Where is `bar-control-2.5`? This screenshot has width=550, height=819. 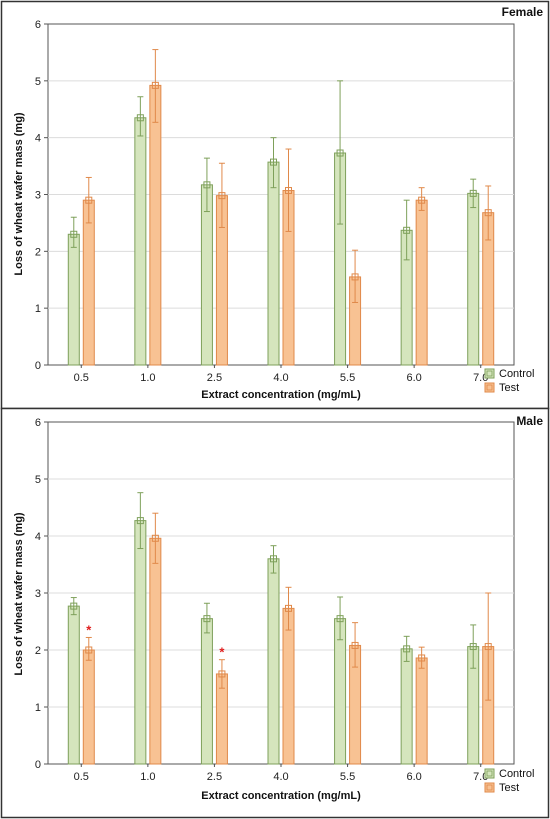 bar-control-2.5 is located at coordinates (206, 691).